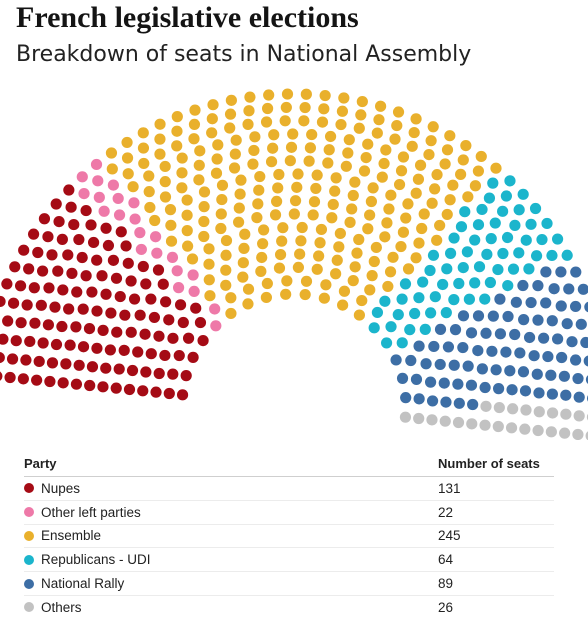 The height and width of the screenshot is (619, 588). What do you see at coordinates (446, 512) in the screenshot?
I see `seat-count: 22` at bounding box center [446, 512].